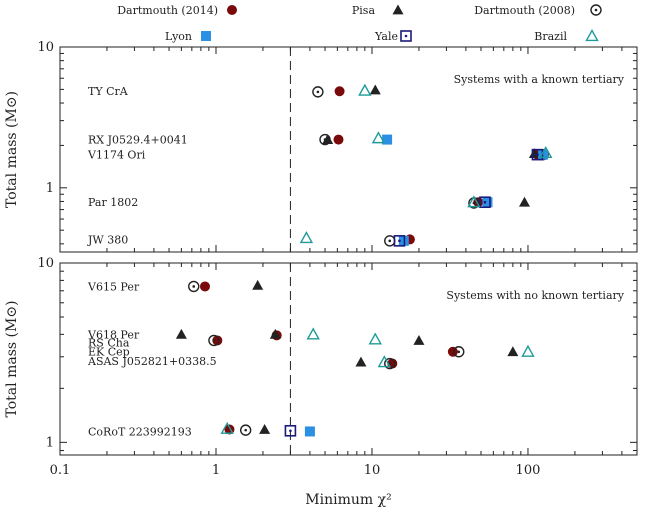 The image size is (664, 529). Describe the element at coordinates (108, 91) in the screenshot. I see `system-label: TY CrA` at that location.